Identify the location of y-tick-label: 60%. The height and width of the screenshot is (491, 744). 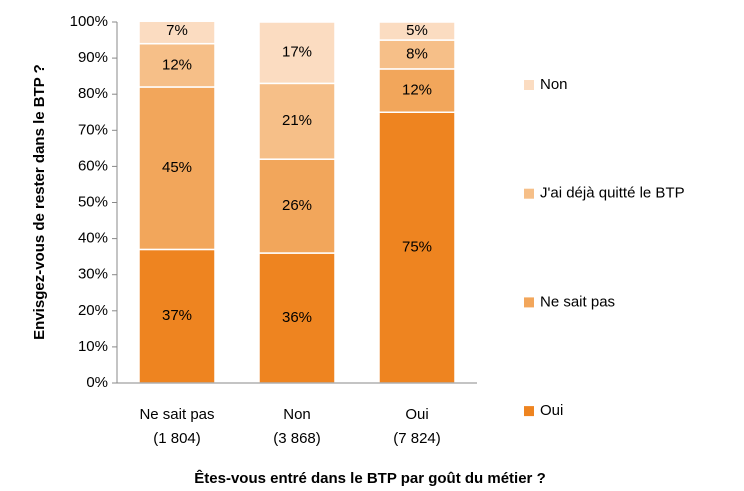
(93, 165).